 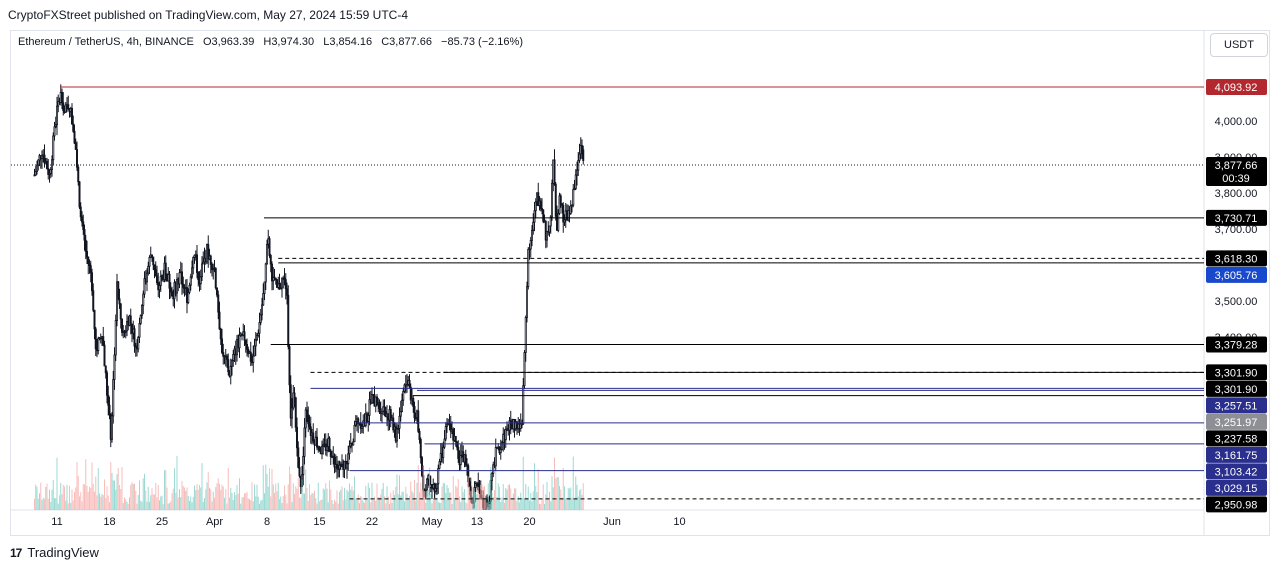 I want to click on tradingview-logo: 17 TradingView, so click(x=54, y=552).